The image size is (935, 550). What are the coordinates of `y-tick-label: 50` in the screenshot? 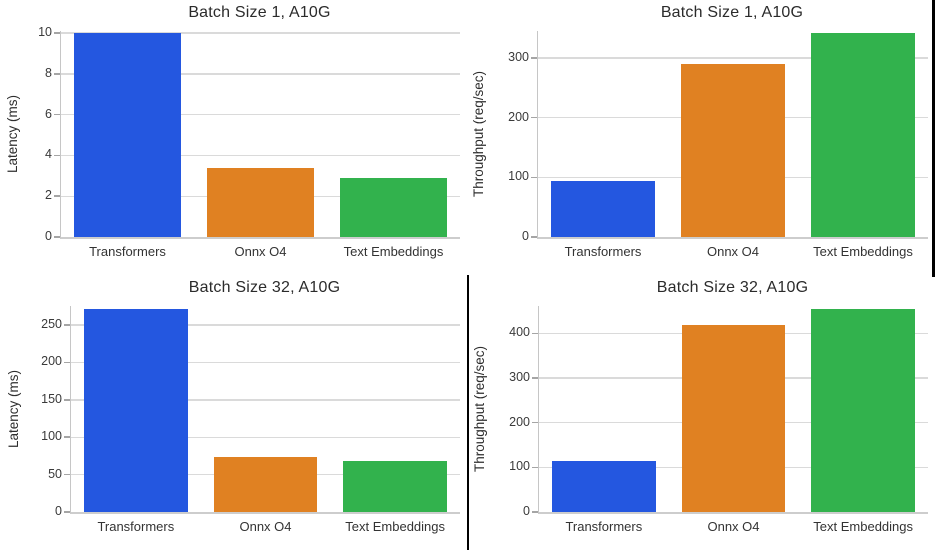 It's located at (55, 473).